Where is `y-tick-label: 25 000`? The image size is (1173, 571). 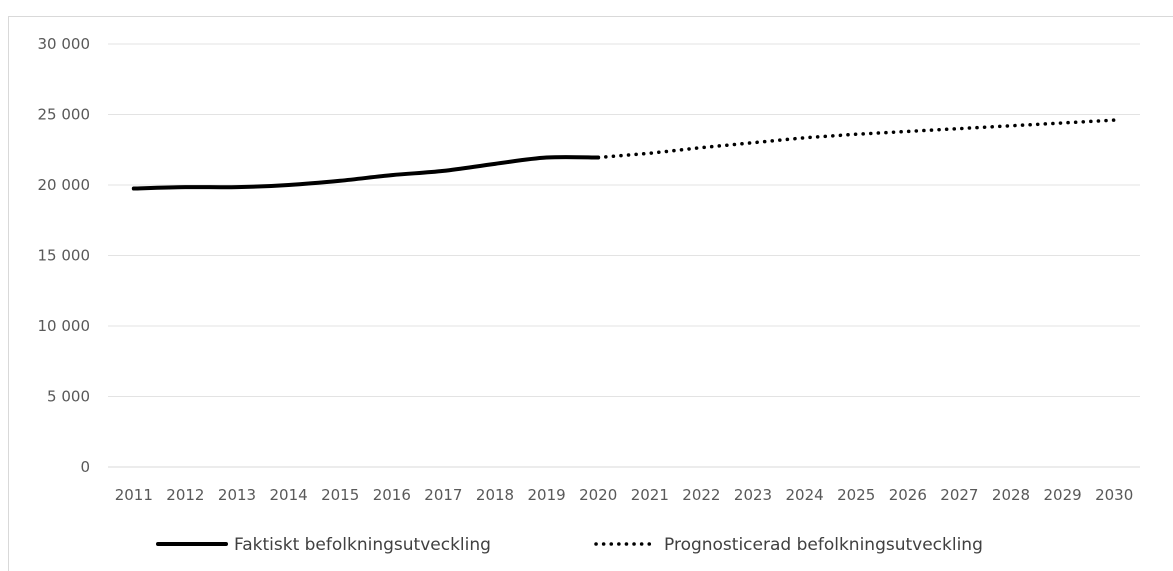 y-tick-label: 25 000 is located at coordinates (64, 115).